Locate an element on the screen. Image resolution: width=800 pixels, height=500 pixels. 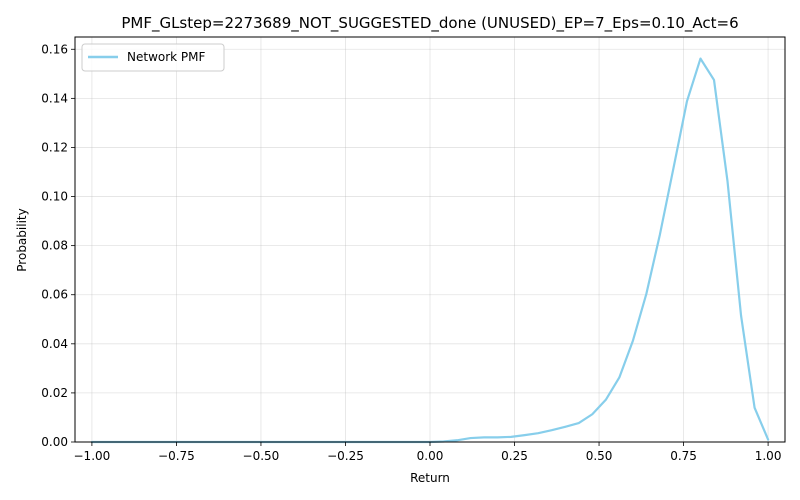
y-axis: 0.00 0.02 0.04 0.06 0.08 0.10 0.12 0.14 0.16 is located at coordinates (58, 245).